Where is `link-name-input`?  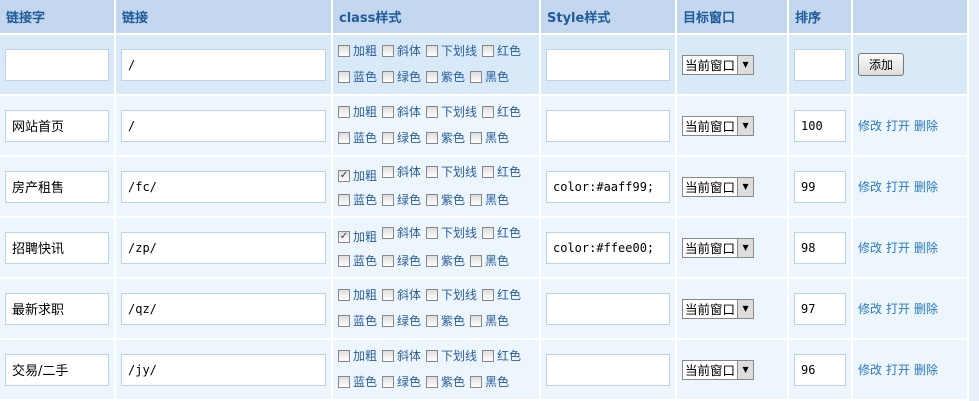
link-name-input is located at coordinates (57, 64).